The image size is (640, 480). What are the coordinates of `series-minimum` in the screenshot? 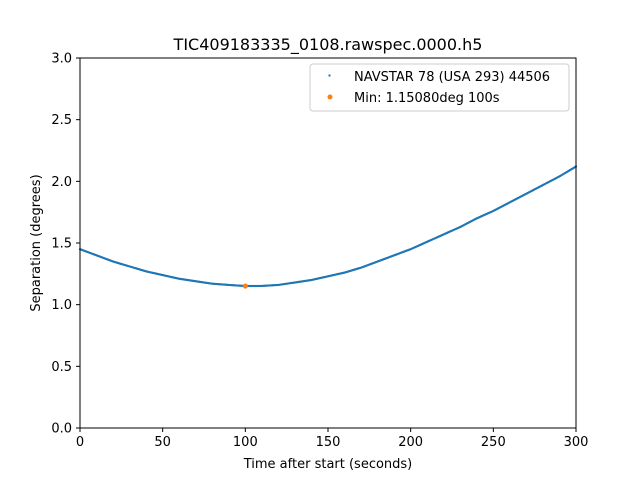 It's located at (245, 286).